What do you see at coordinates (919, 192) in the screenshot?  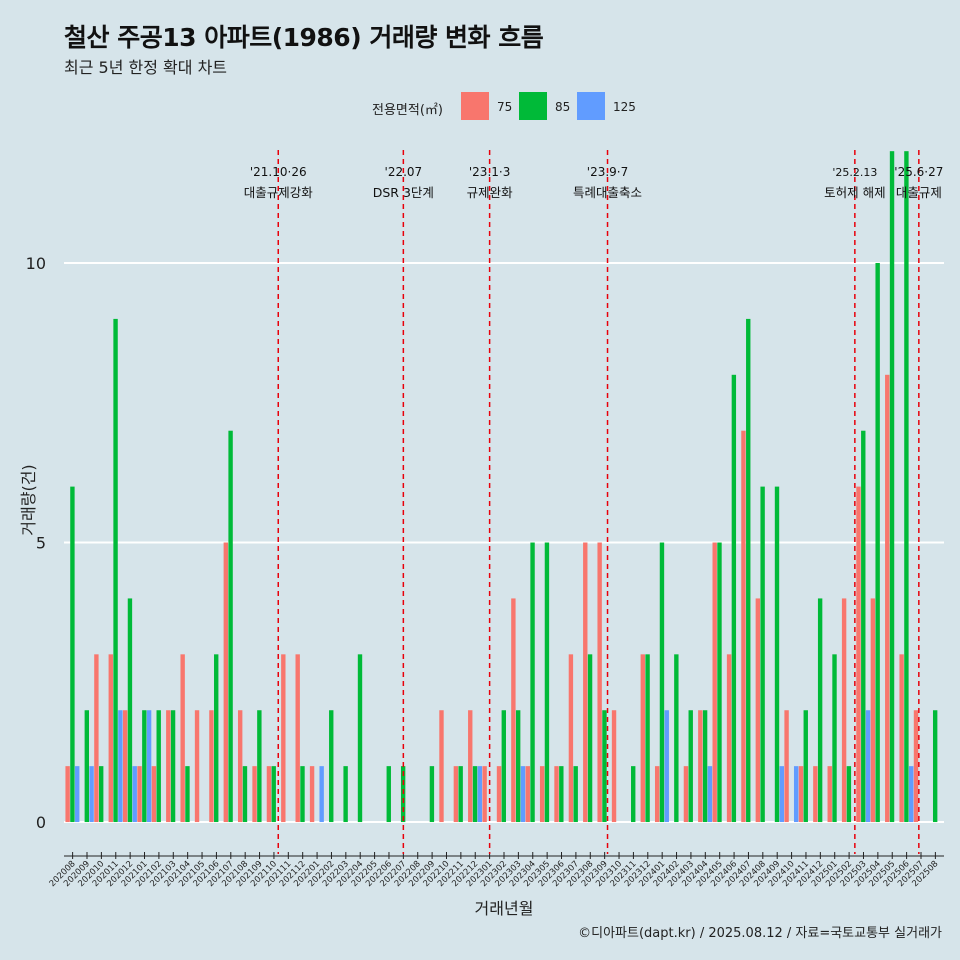 I see `event-label-5: 대출규제` at bounding box center [919, 192].